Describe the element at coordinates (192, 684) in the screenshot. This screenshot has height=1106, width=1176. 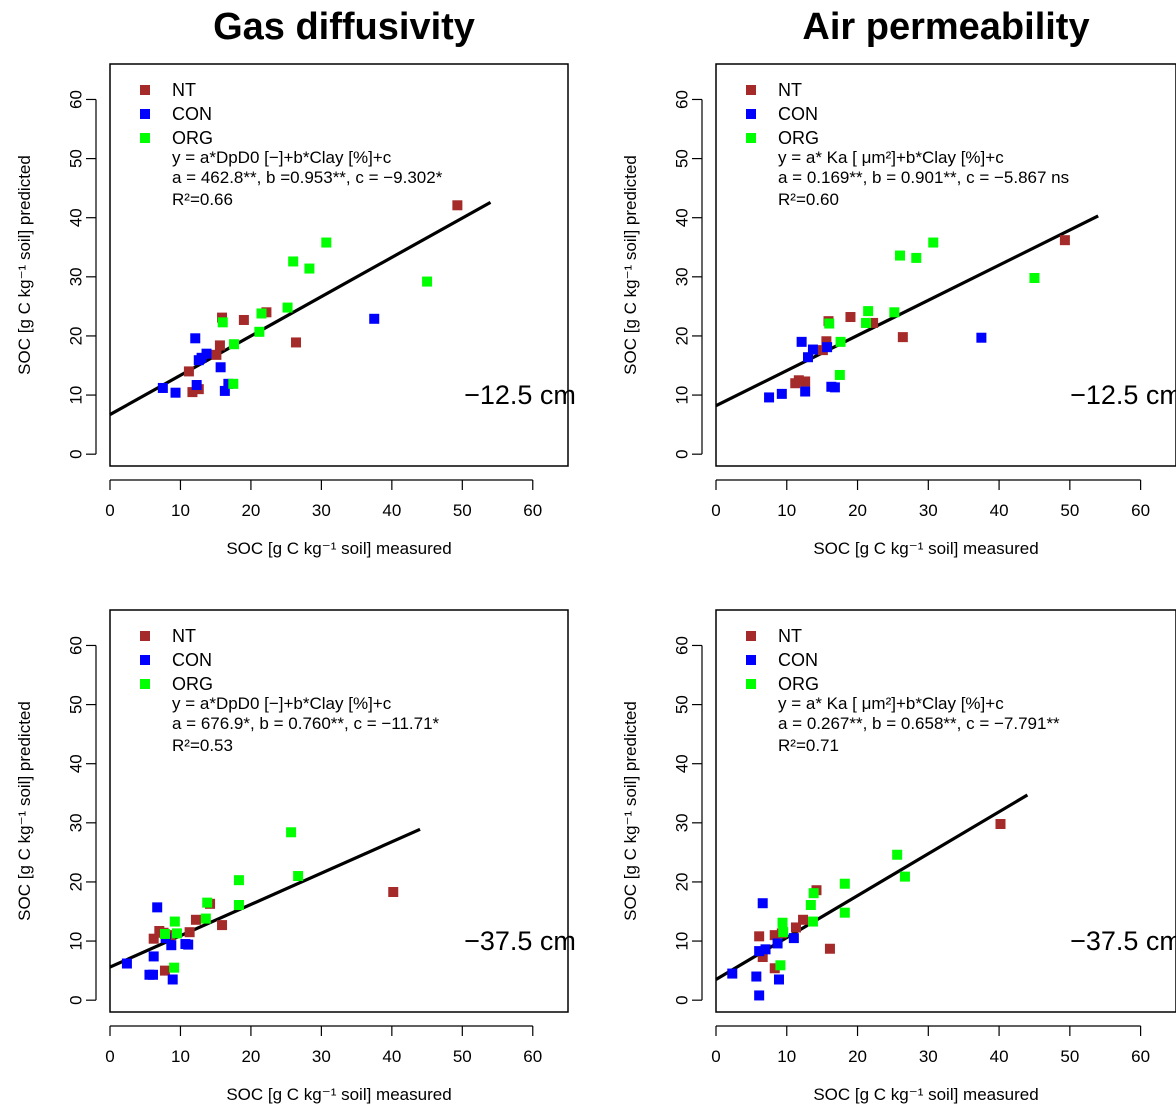
I see `legend-label-org: ORG` at that location.